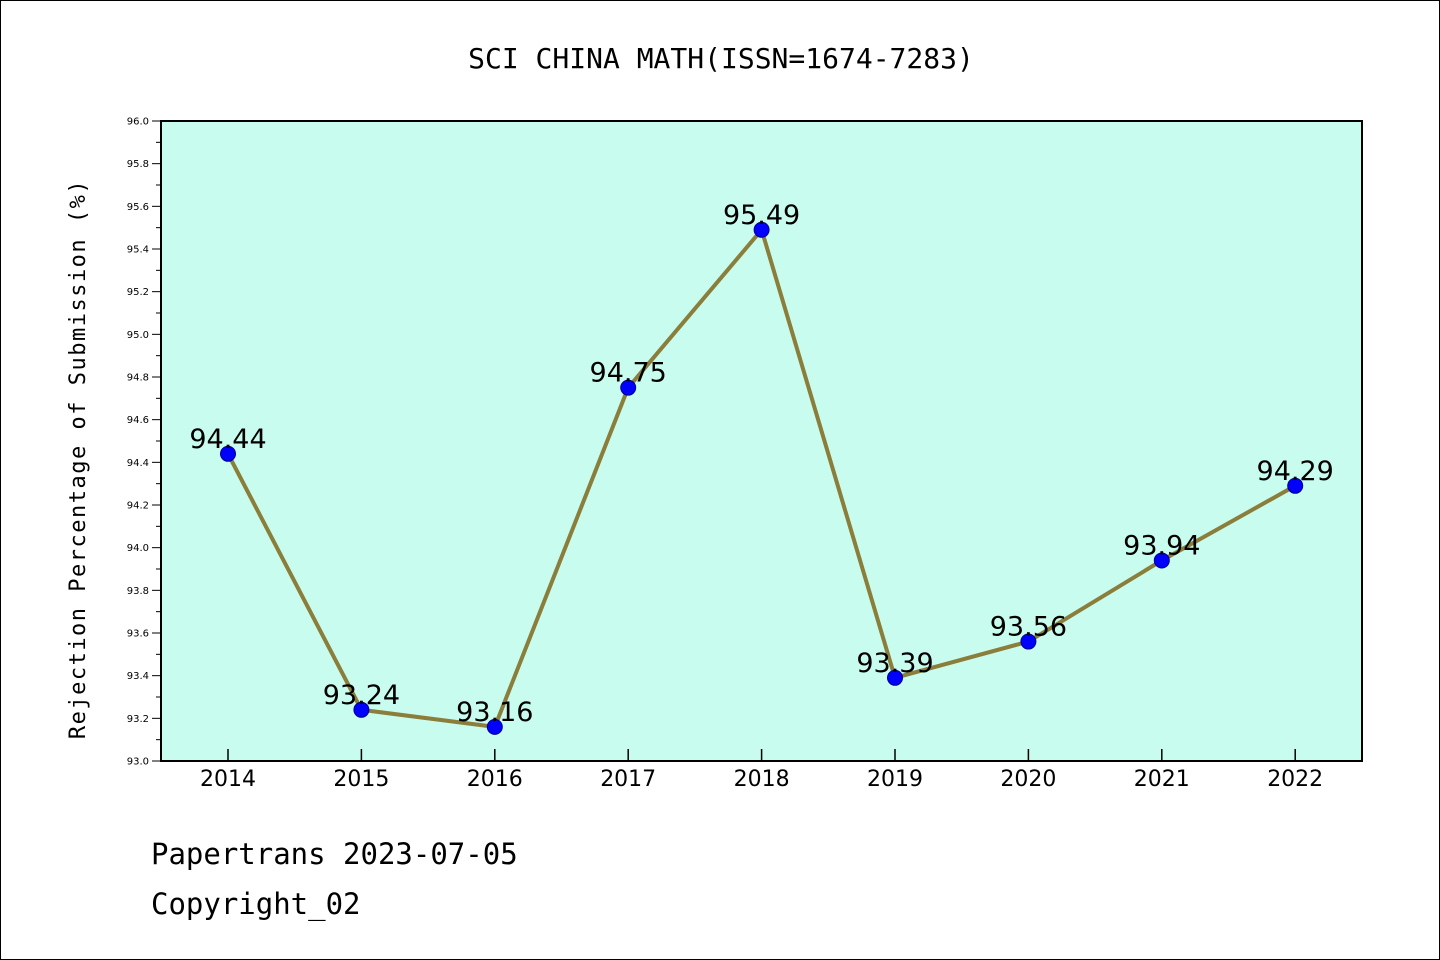 This screenshot has width=1440, height=960. Describe the element at coordinates (138, 122) in the screenshot. I see `y-tick-label: 96.0` at that location.